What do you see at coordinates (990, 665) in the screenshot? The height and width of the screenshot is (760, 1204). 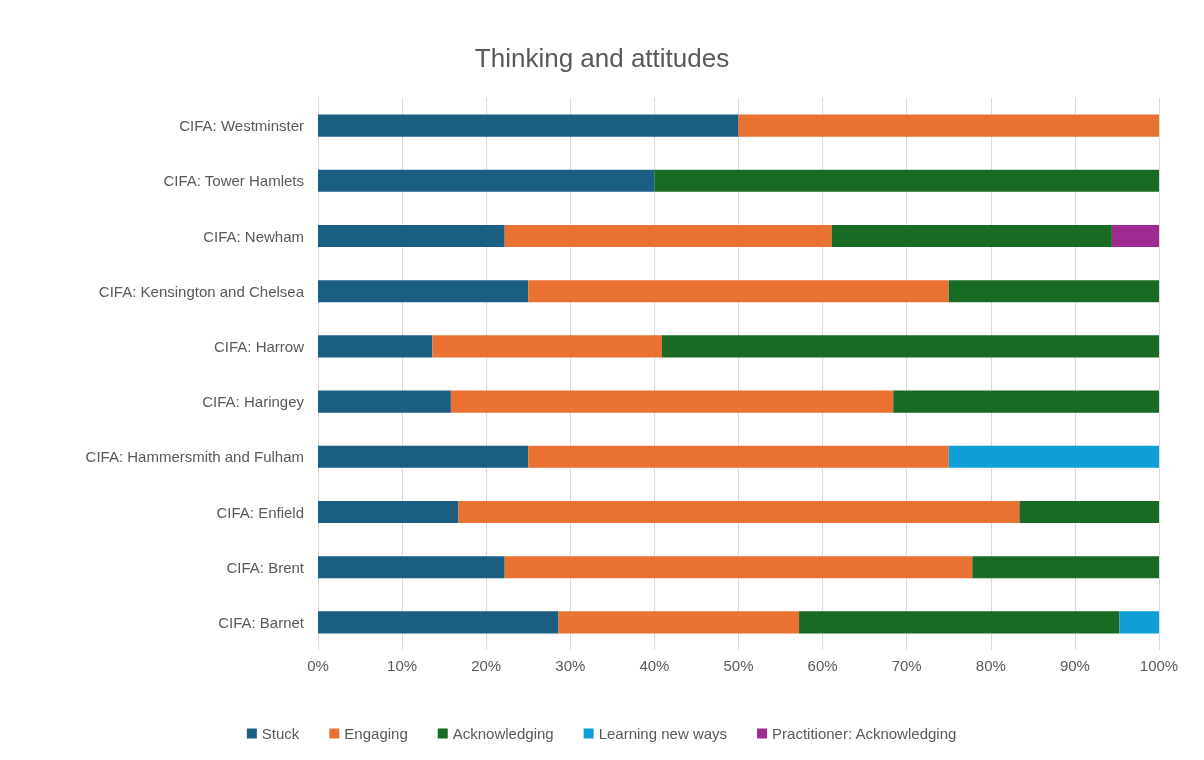 I see `x-tick-label: 80%` at bounding box center [990, 665].